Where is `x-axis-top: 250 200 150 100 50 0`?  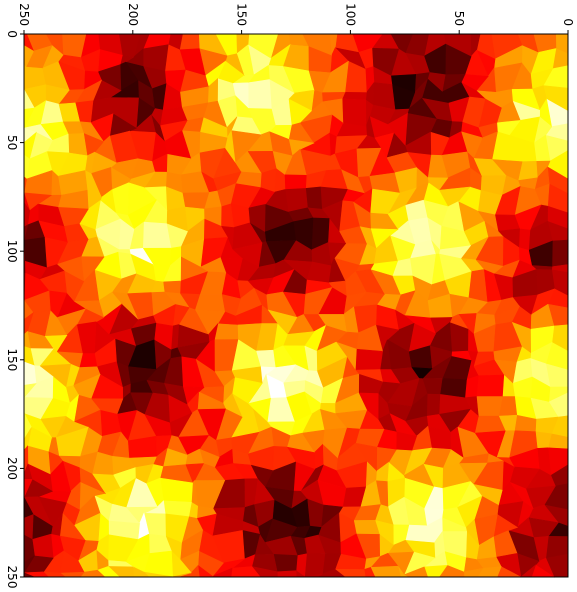
x-axis-top: 250 200 150 100 50 0 is located at coordinates (296, 18).